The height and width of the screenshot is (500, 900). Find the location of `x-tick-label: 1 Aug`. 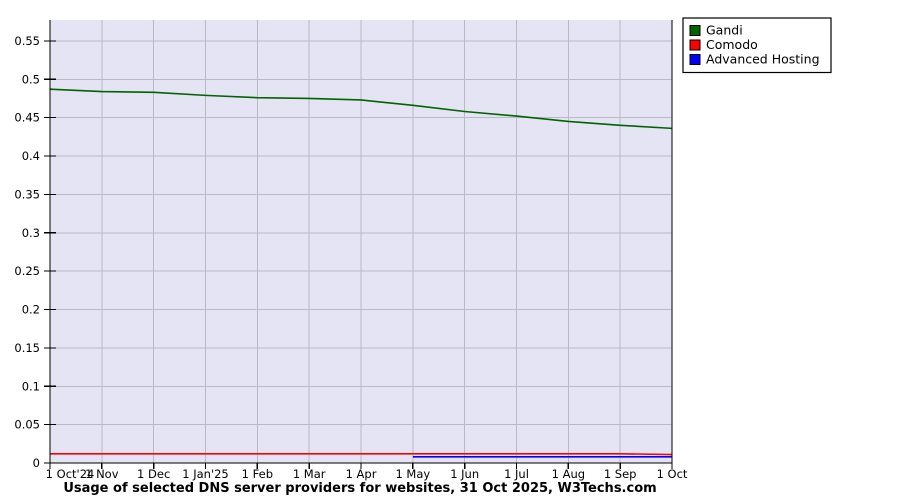

x-tick-label: 1 Aug is located at coordinates (568, 474).